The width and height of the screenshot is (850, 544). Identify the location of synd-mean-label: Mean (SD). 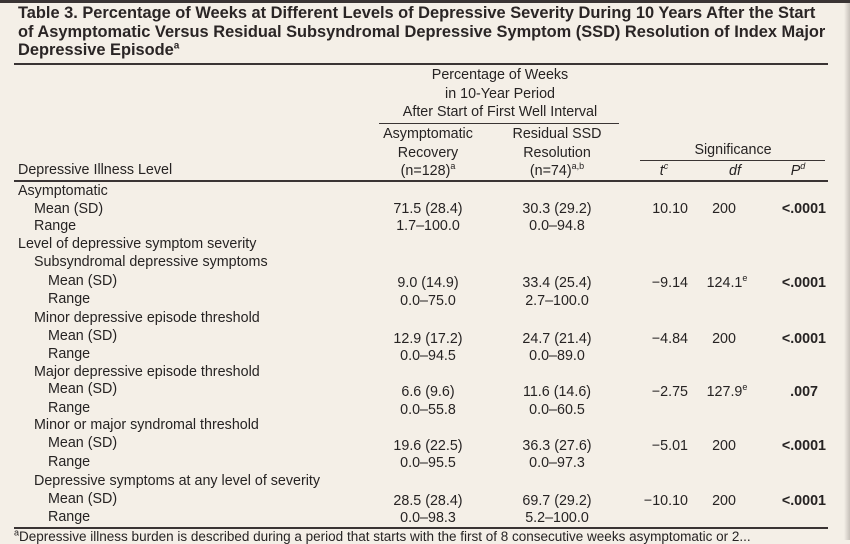
(83, 443).